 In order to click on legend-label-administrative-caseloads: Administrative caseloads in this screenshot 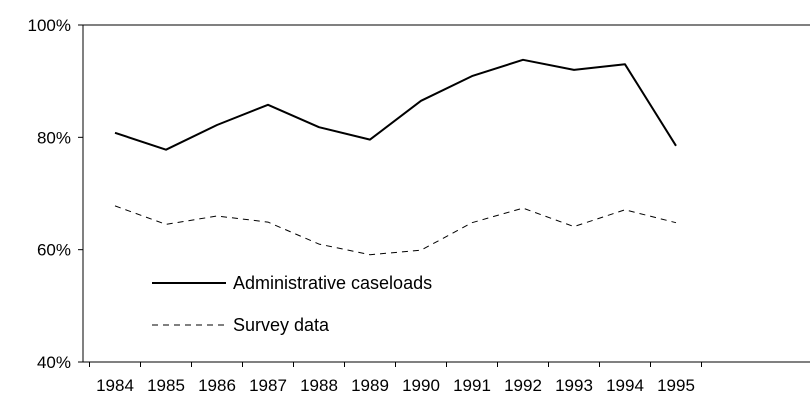, I will do `click(332, 283)`.